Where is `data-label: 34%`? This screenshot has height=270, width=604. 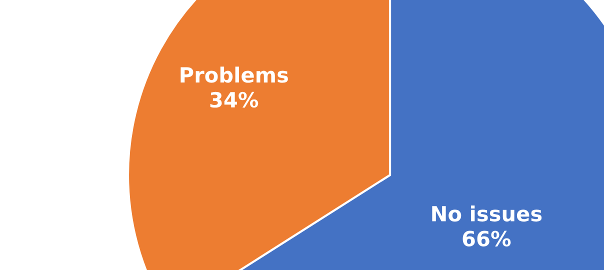 data-label: 34% is located at coordinates (234, 100).